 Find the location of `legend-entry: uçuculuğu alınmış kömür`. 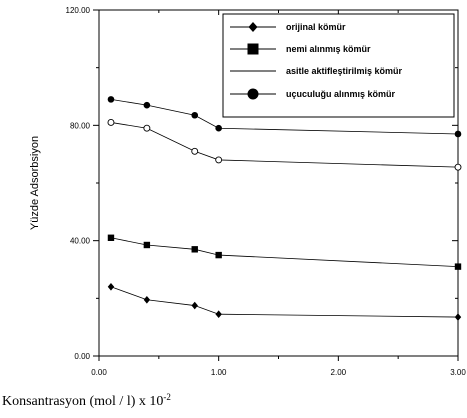

legend-entry: uçuculuğu alınmış kömür is located at coordinates (313, 94).